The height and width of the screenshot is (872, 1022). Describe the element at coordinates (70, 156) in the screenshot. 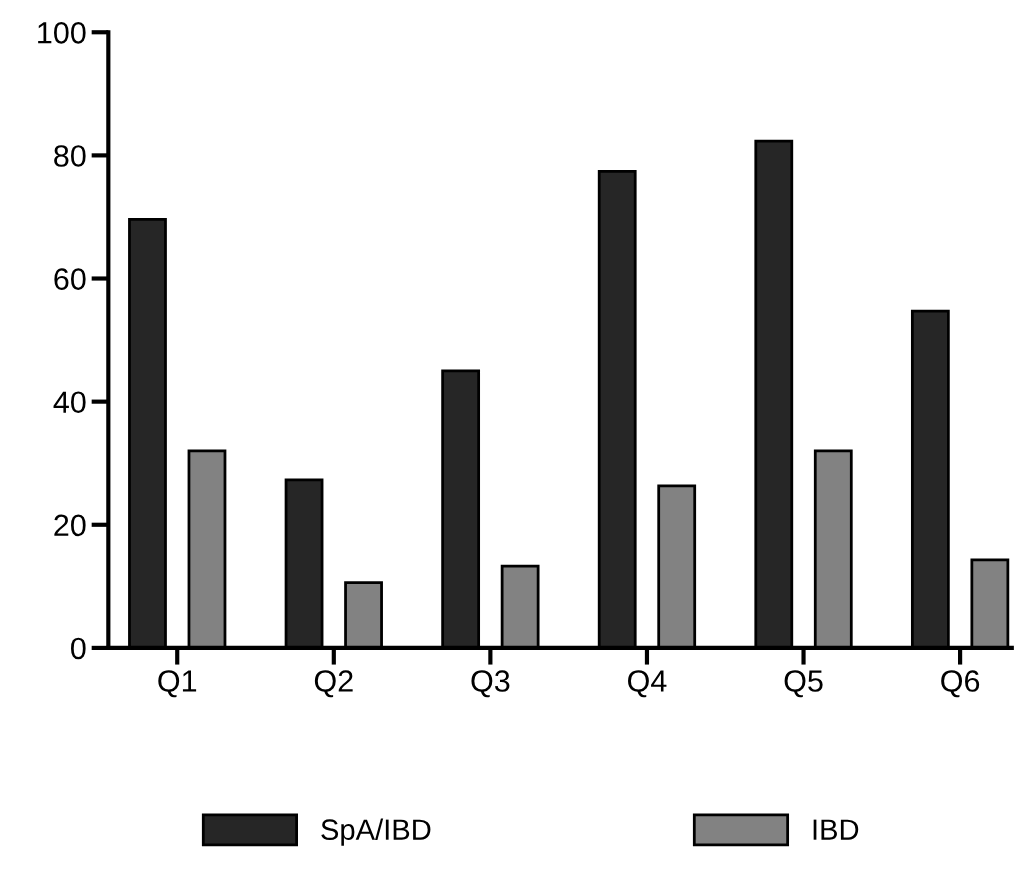

I see `y-tick-label: 80` at that location.